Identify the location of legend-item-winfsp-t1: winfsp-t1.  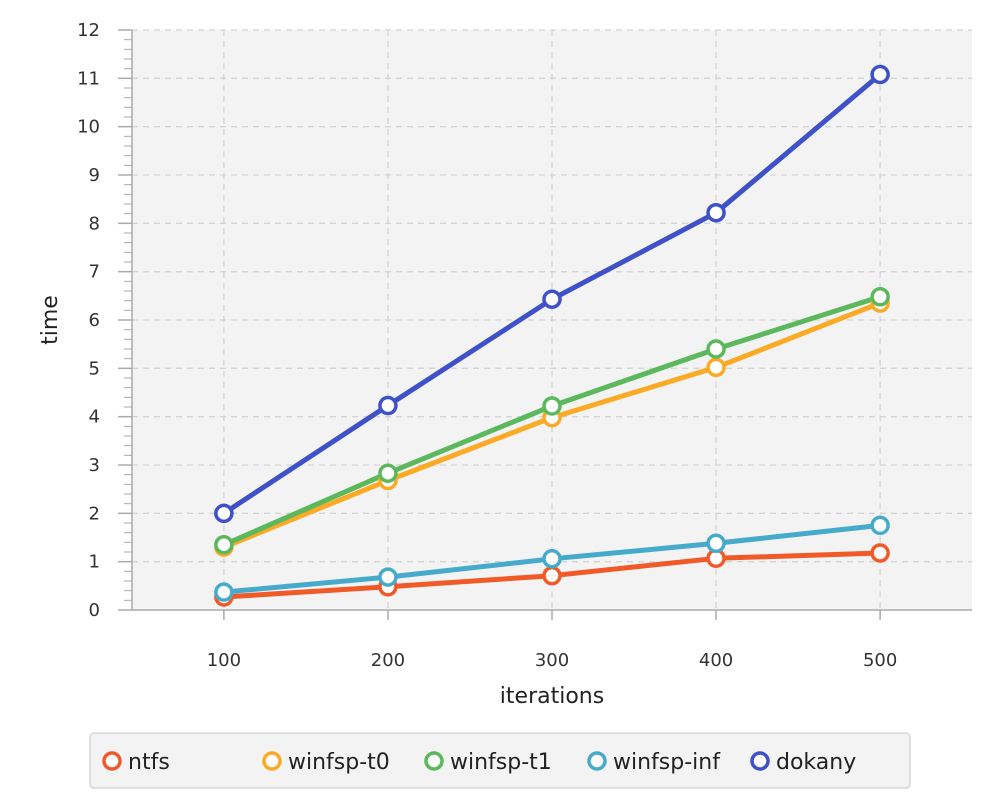
(488, 762).